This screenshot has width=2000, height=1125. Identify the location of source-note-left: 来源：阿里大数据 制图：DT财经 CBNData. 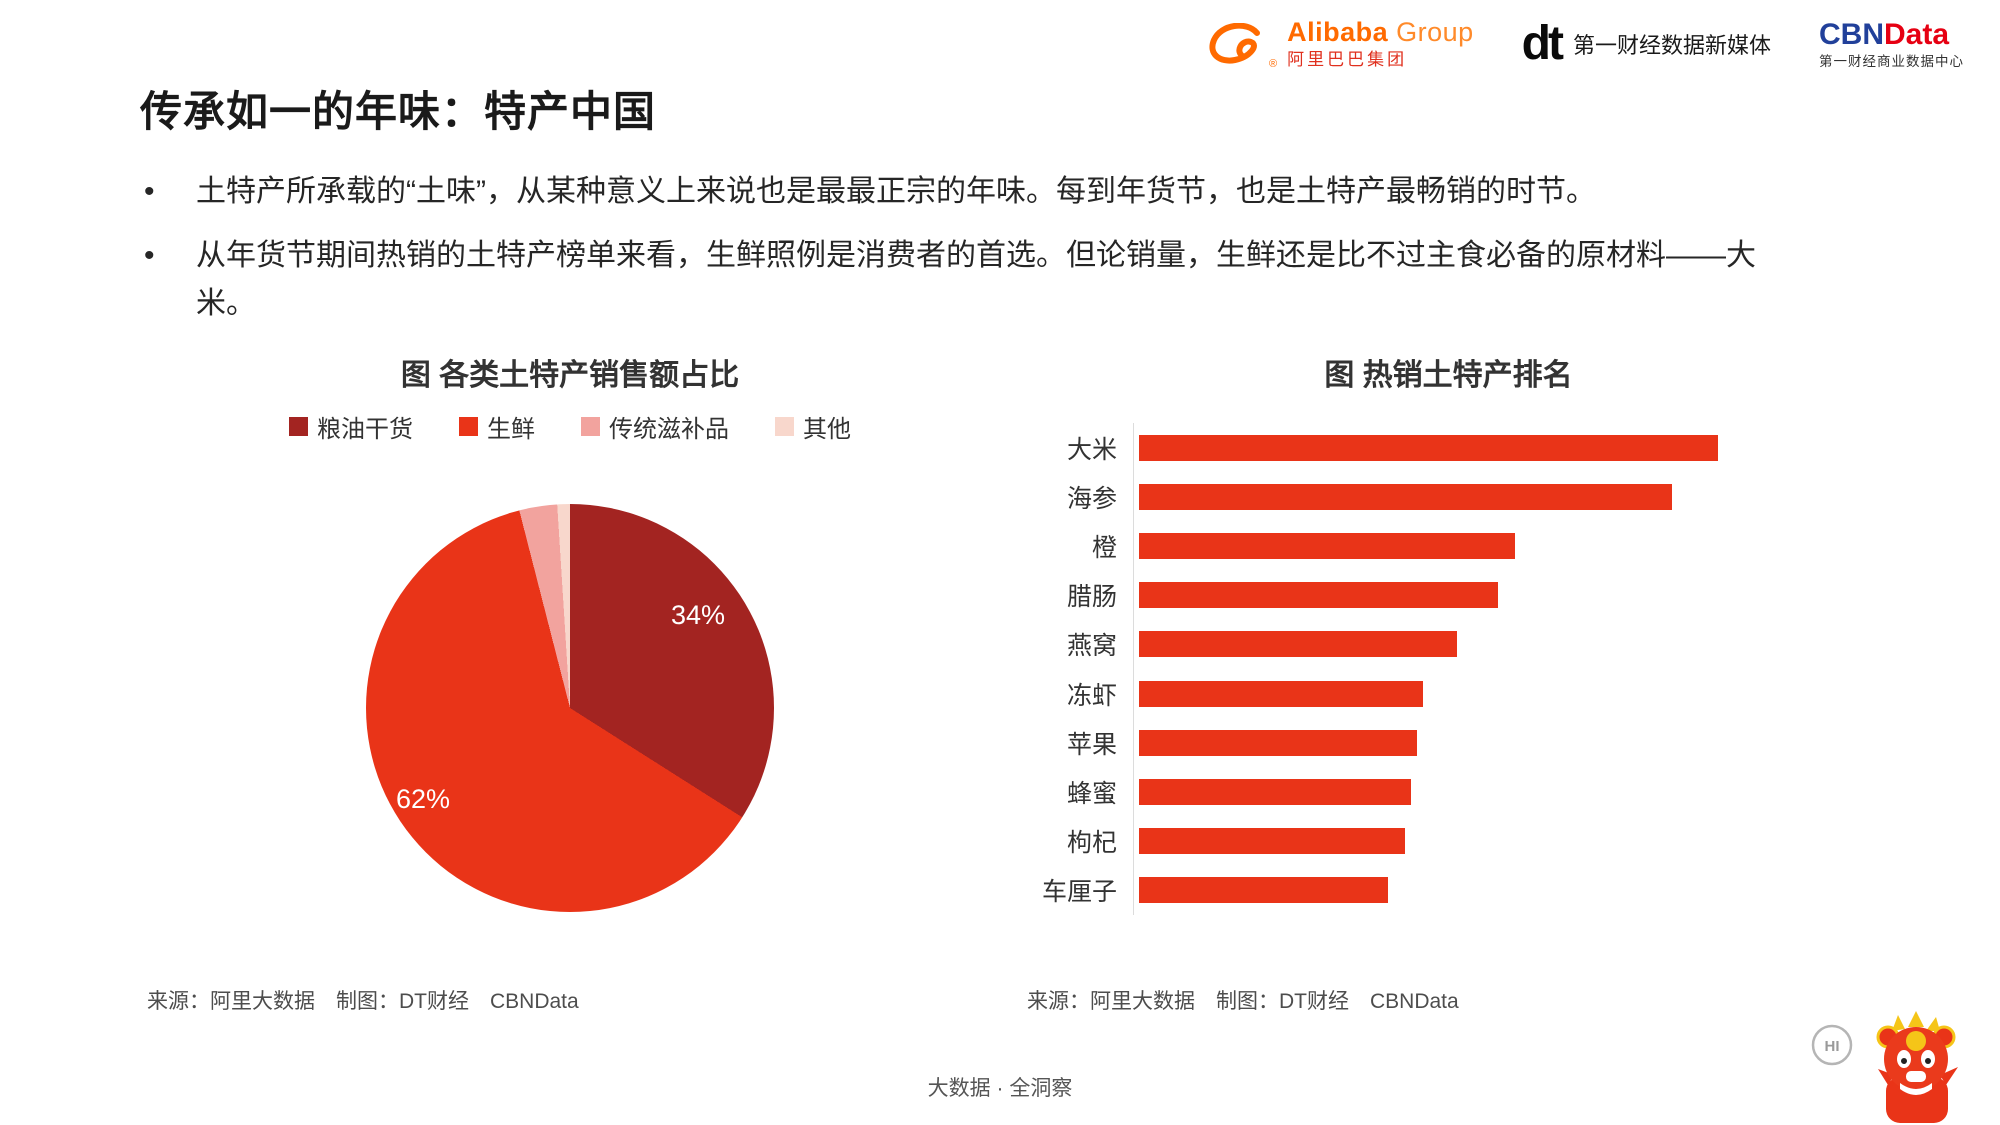
(363, 1001).